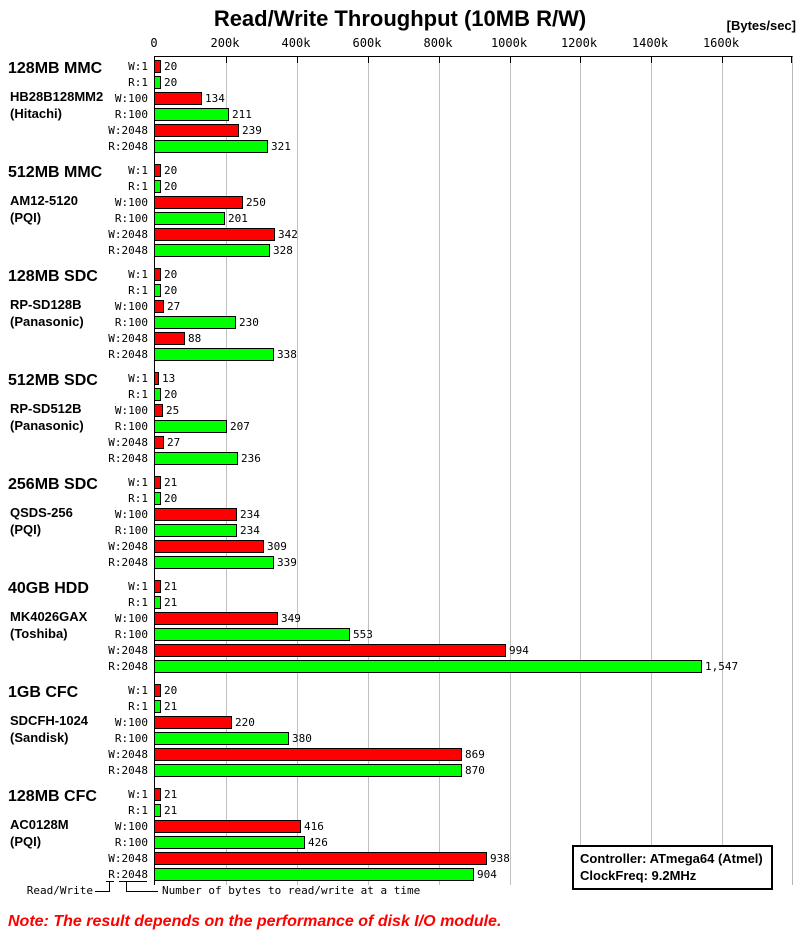 The image size is (800, 950). What do you see at coordinates (59, 890) in the screenshot?
I see `legend-read-write: Read/Write` at bounding box center [59, 890].